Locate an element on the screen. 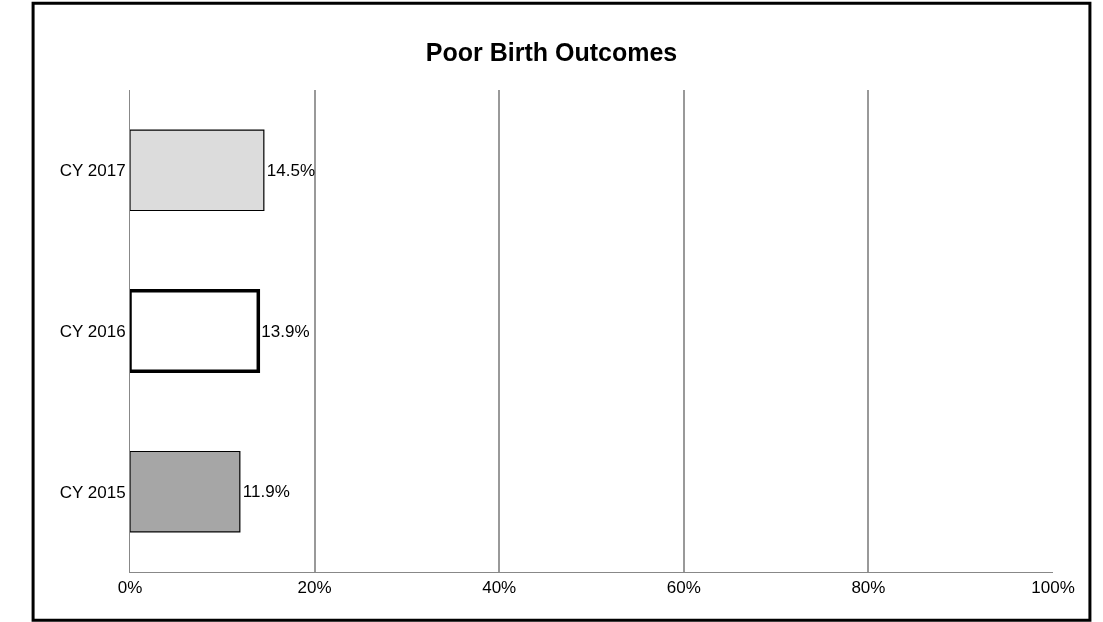 The image size is (1103, 622). y-tick-label: CY 2015 is located at coordinates (92, 492).